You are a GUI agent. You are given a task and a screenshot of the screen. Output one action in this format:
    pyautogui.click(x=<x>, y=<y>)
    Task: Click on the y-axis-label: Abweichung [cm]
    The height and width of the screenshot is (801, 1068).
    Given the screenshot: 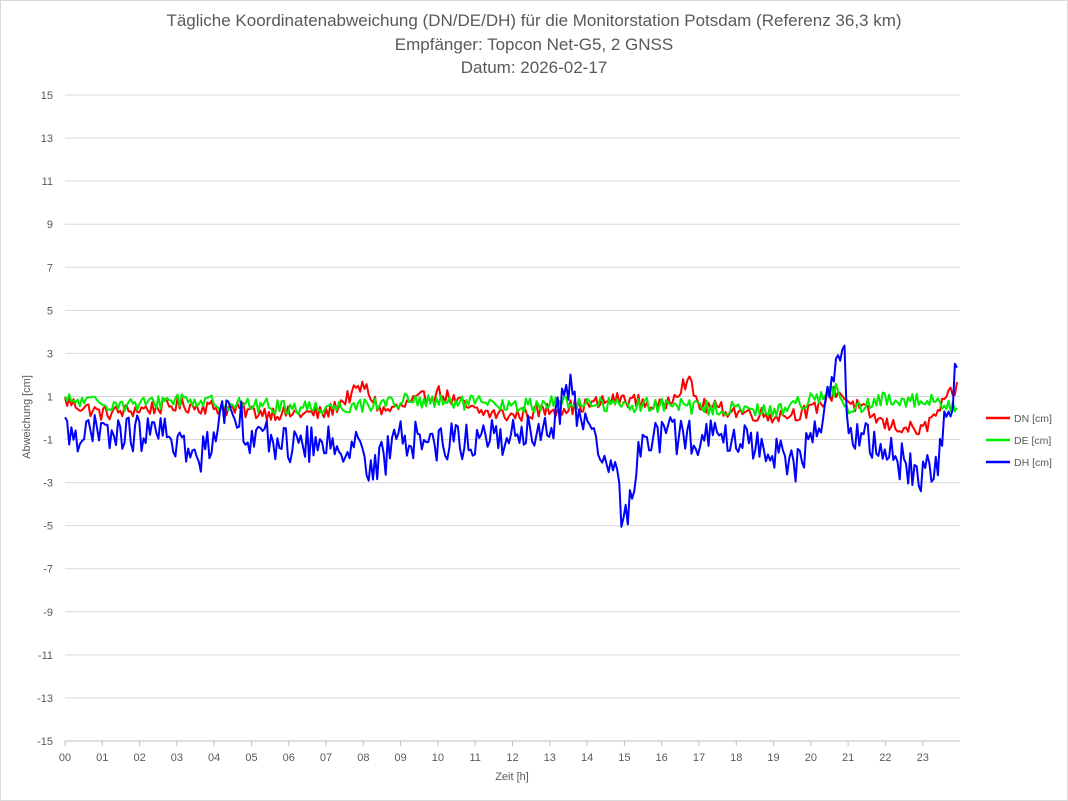 What is the action you would take?
    pyautogui.click(x=27, y=417)
    